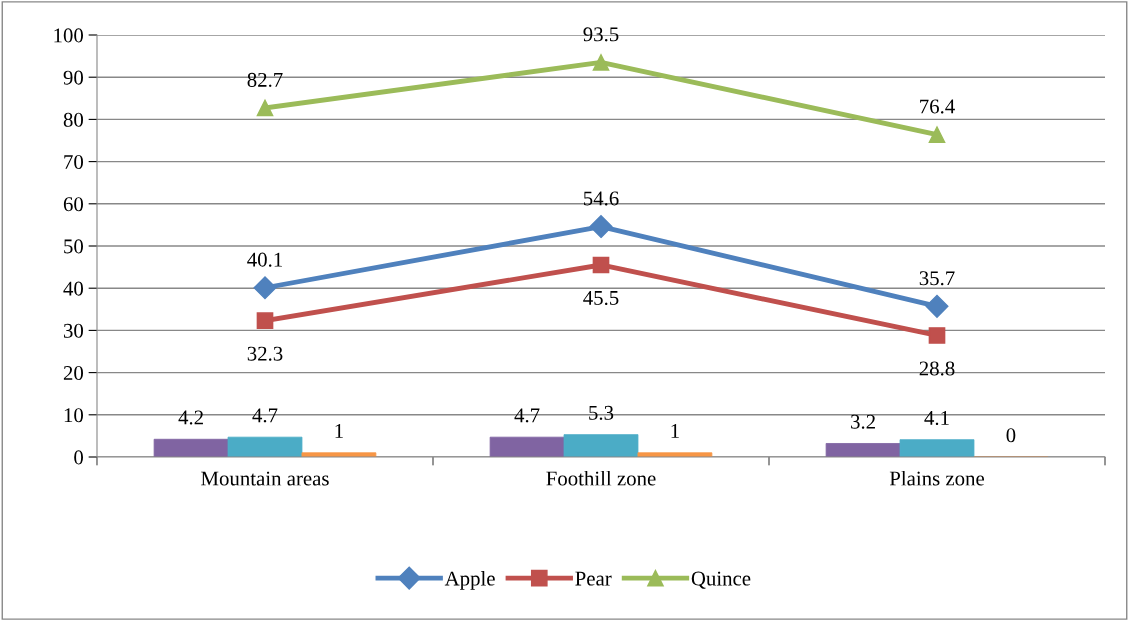 The height and width of the screenshot is (621, 1129). What do you see at coordinates (937, 368) in the screenshot?
I see `data-label: 28.8` at bounding box center [937, 368].